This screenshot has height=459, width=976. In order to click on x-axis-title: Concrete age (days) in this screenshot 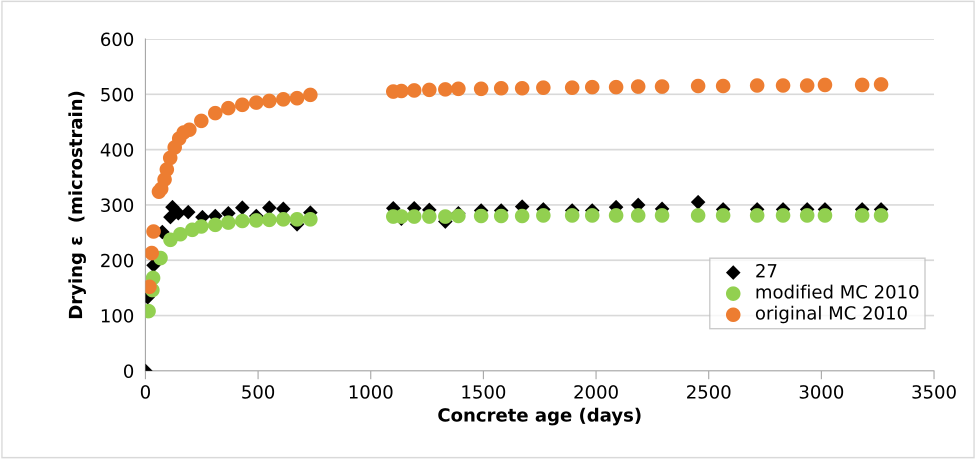, I will do `click(539, 417)`.